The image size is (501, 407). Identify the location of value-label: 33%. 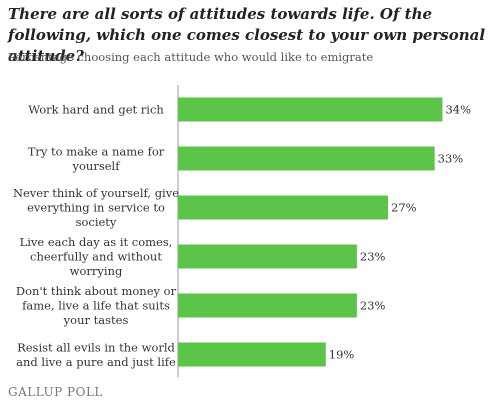
(451, 159).